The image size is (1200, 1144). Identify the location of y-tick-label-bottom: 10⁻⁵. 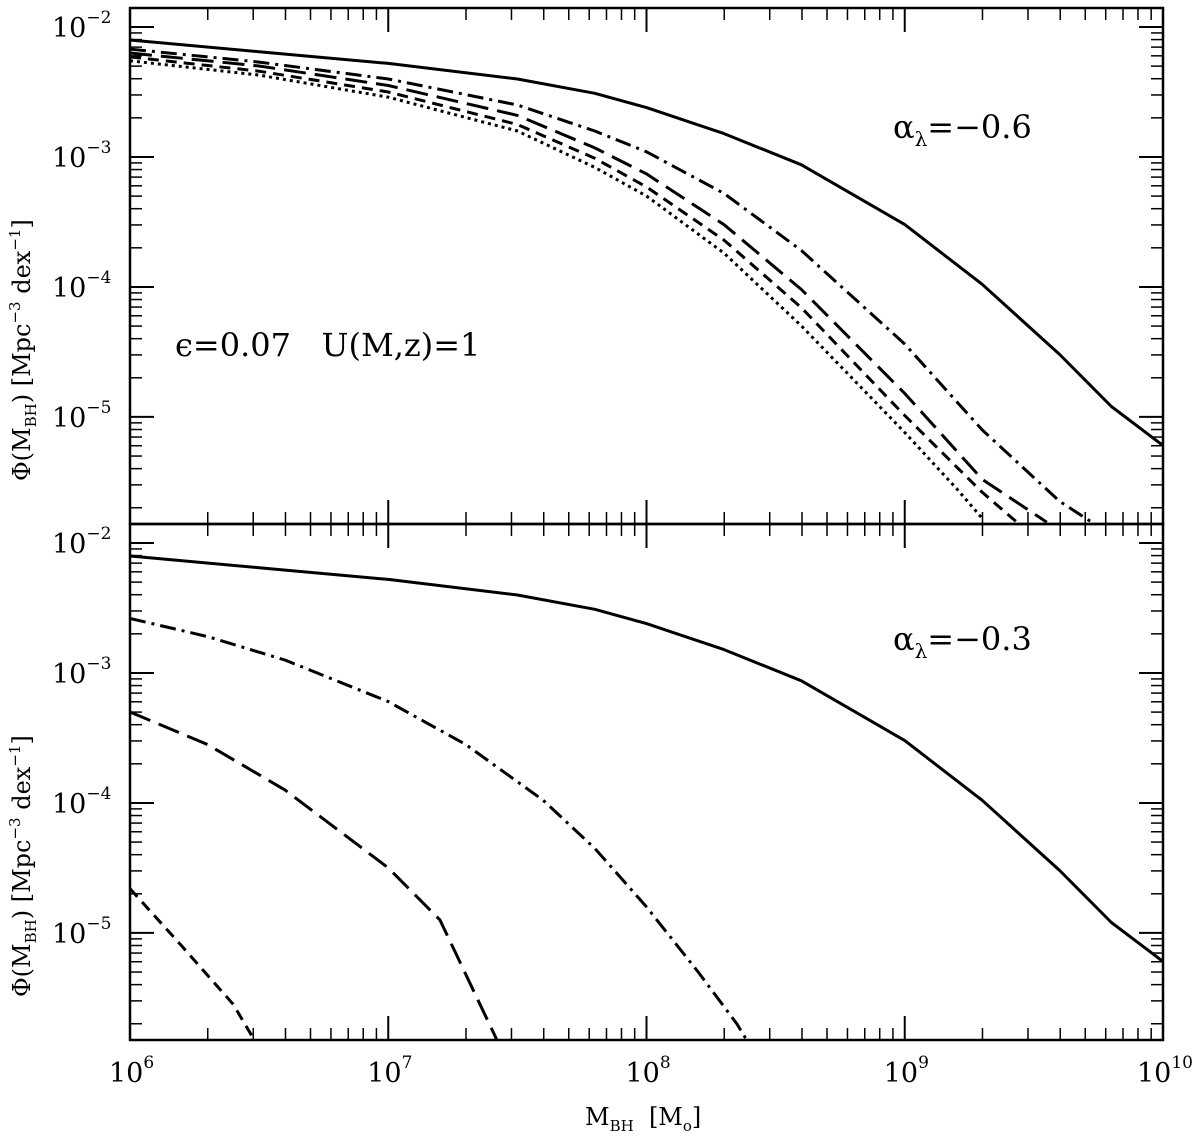
(81, 932).